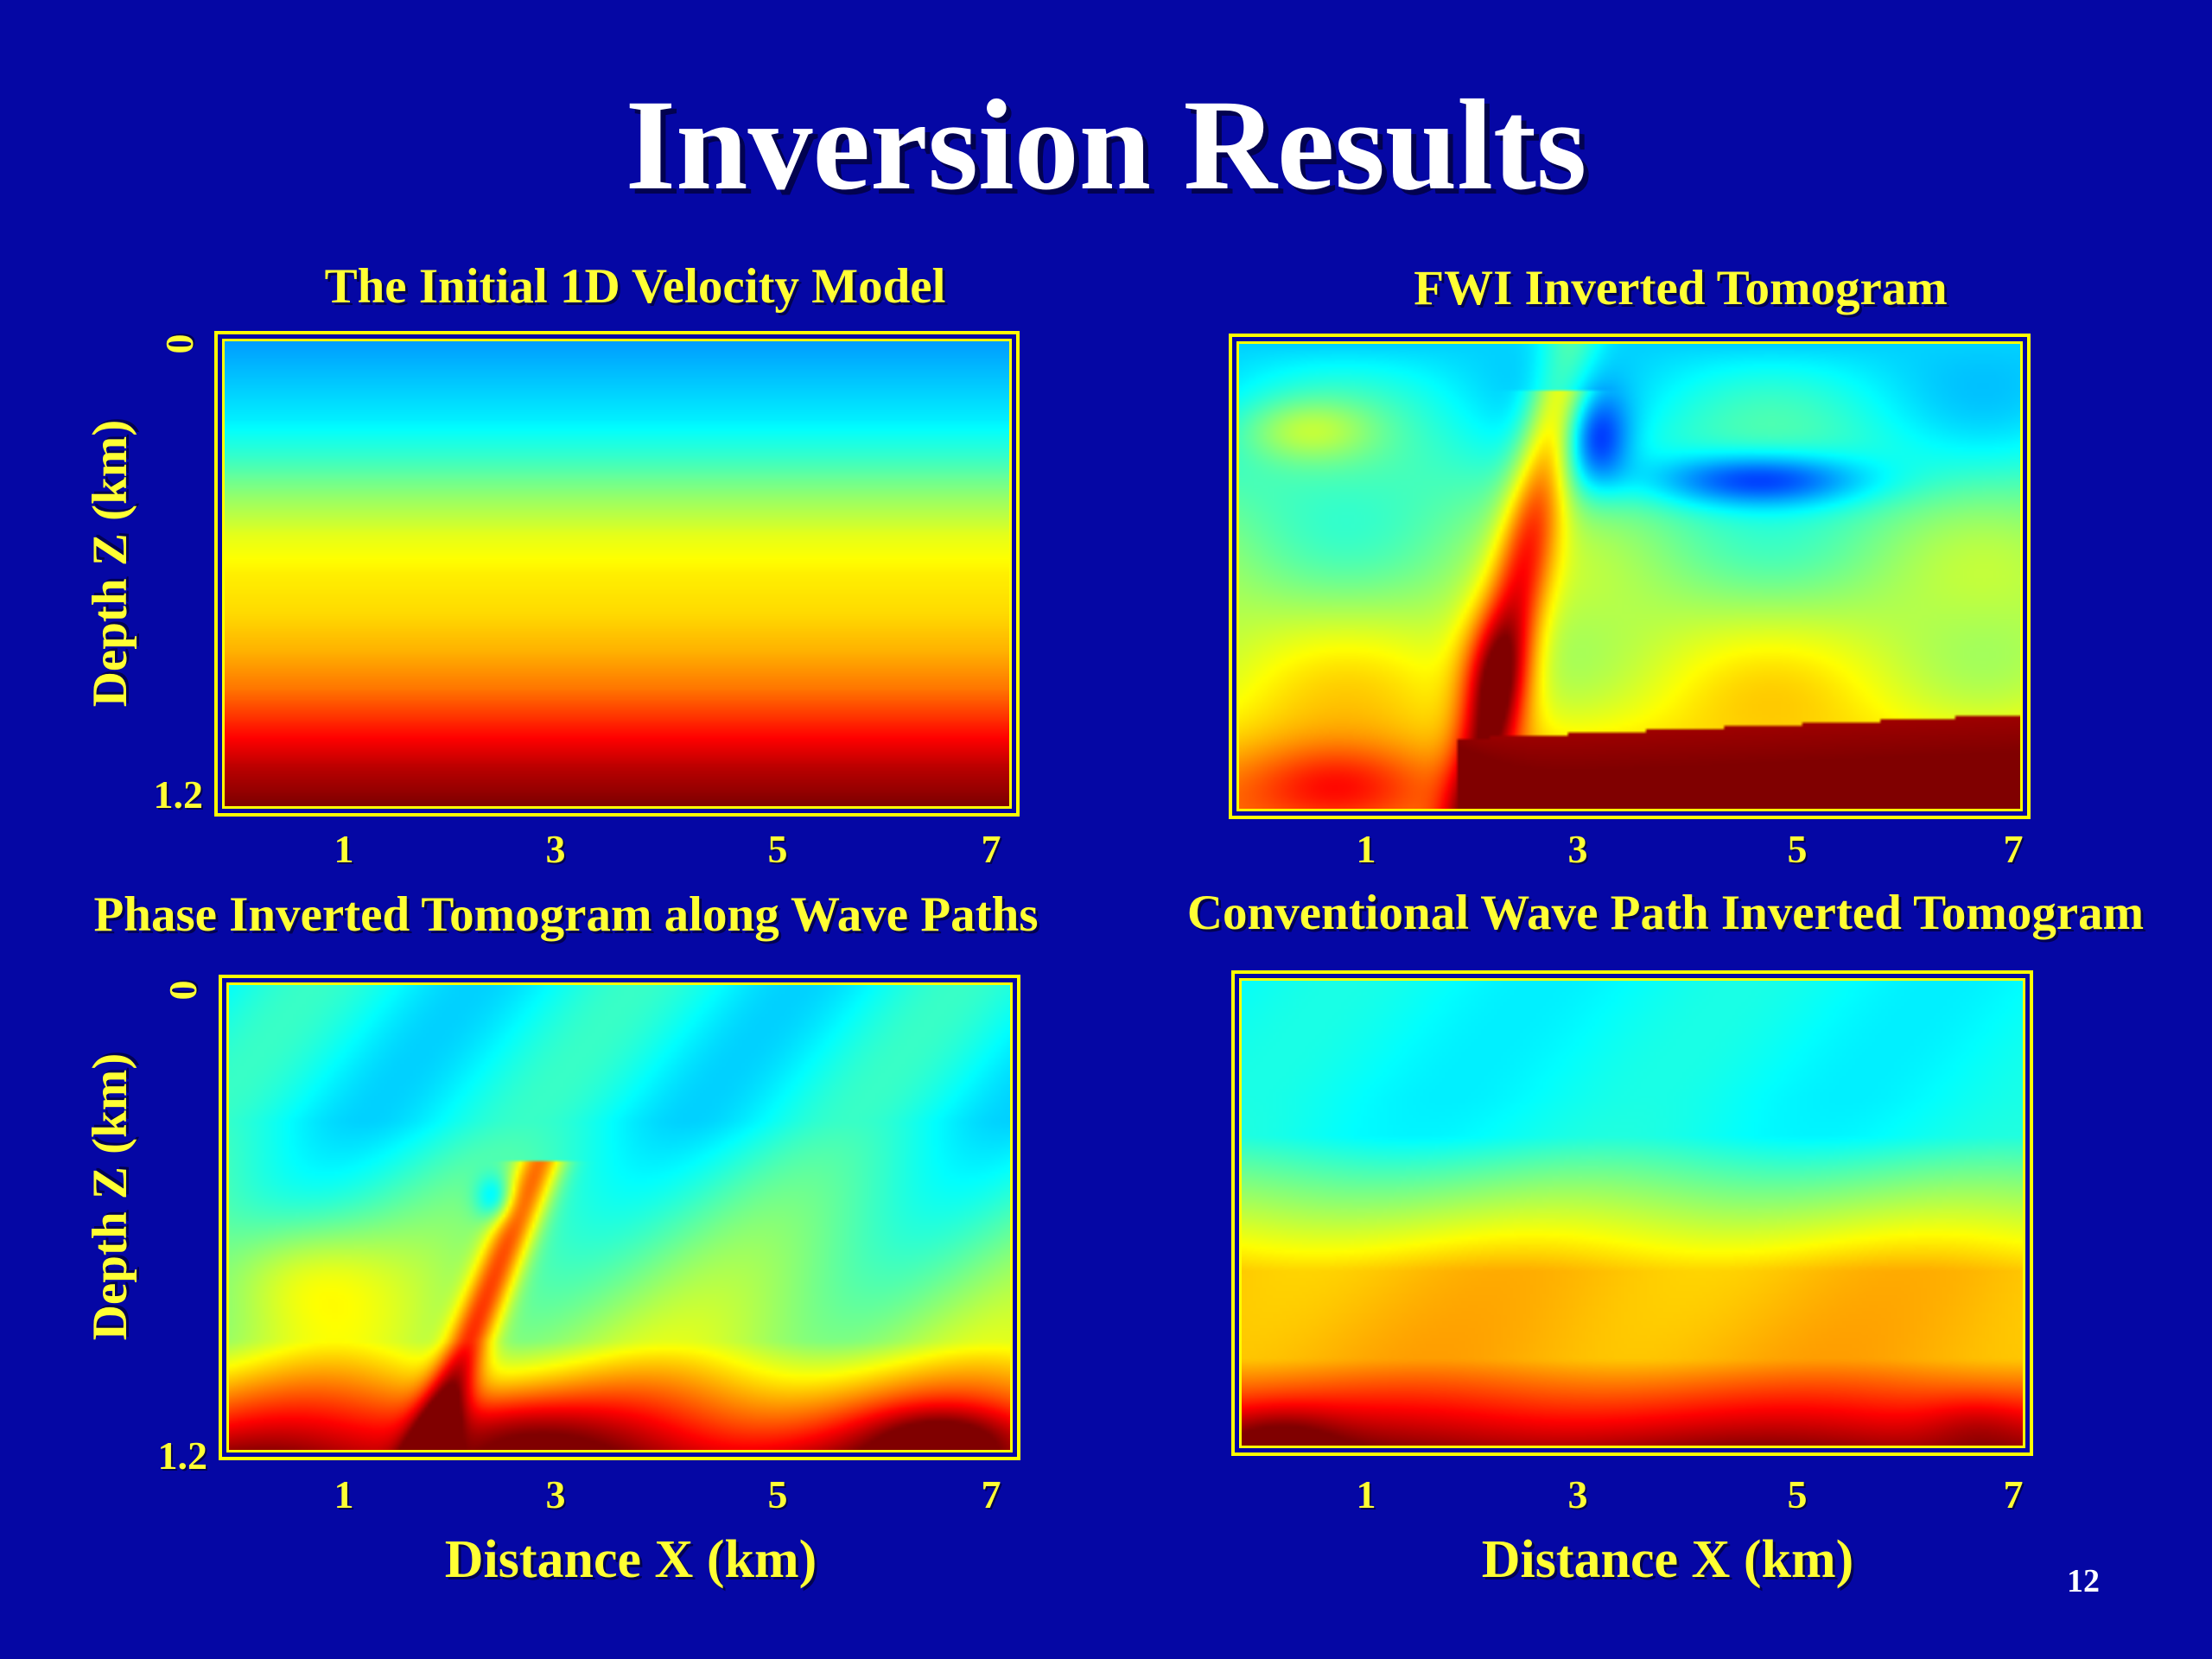  What do you see at coordinates (1797, 849) in the screenshot?
I see `x-tick-5-p2: 5` at bounding box center [1797, 849].